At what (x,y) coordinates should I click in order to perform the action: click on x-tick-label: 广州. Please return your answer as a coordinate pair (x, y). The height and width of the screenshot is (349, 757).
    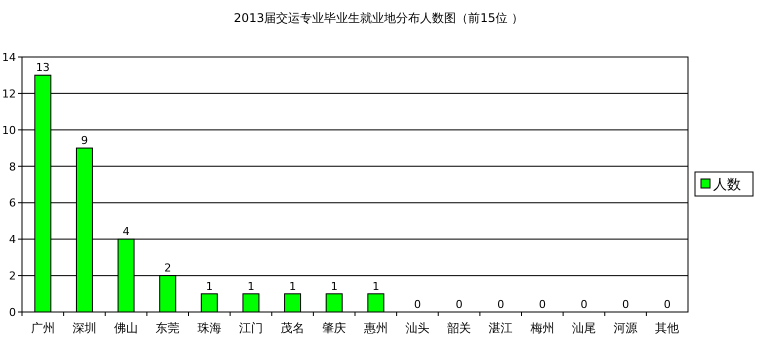
    Looking at the image, I should click on (42, 328).